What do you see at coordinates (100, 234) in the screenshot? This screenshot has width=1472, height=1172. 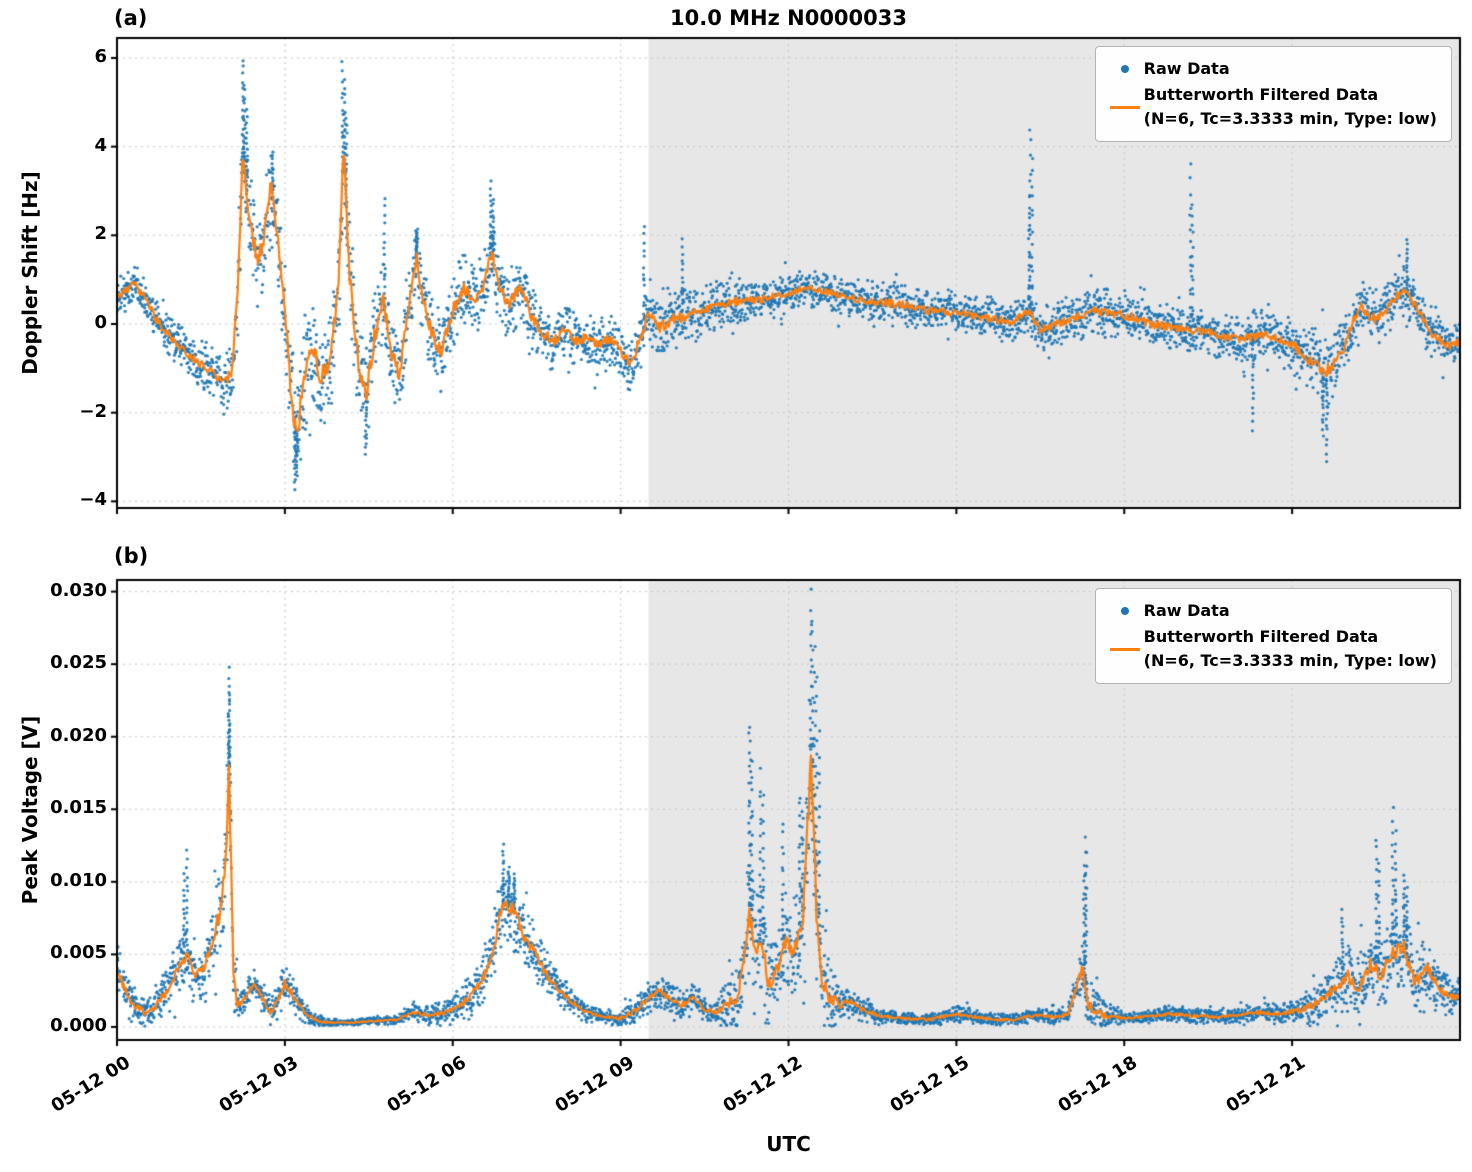 I see `y-tick-label: 2` at bounding box center [100, 234].